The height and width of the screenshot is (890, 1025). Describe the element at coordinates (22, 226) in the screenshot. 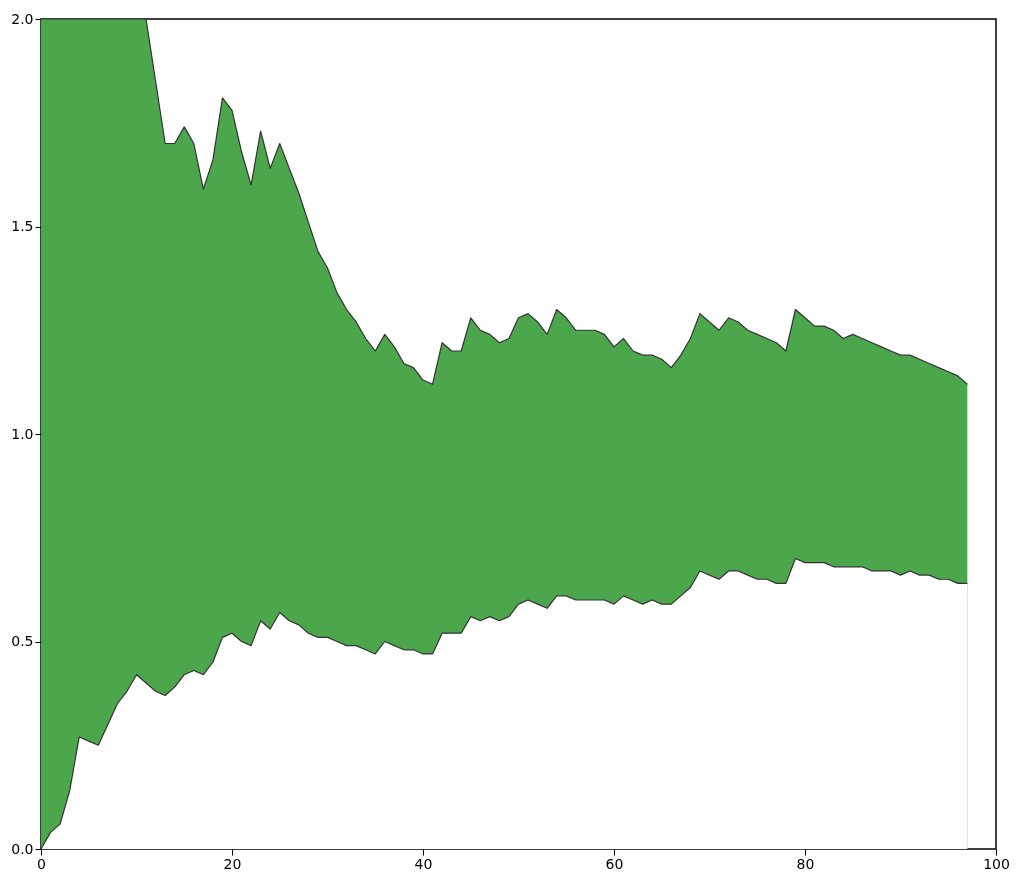

I see `y-tick-label: 1.5` at that location.